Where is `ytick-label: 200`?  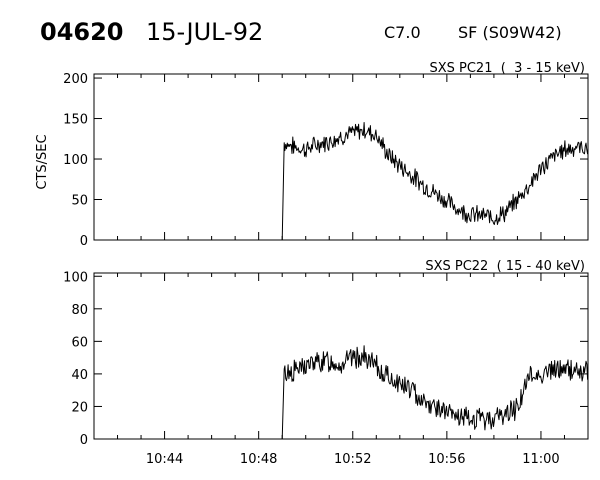 ytick-label: 200 is located at coordinates (75, 79).